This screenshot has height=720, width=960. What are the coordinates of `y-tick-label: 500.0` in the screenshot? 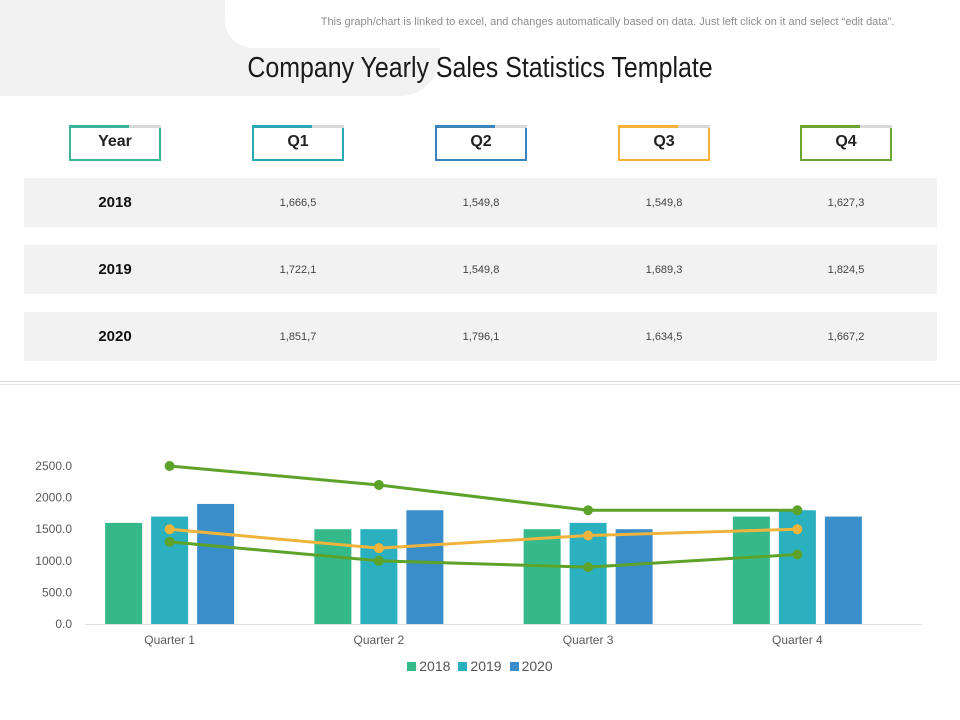 It's located at (57, 592).